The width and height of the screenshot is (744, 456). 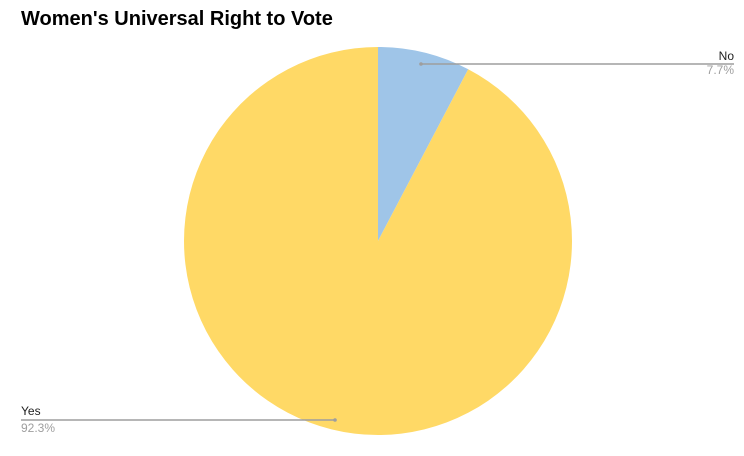 I want to click on slice-label-yes: Yes, so click(x=31, y=411).